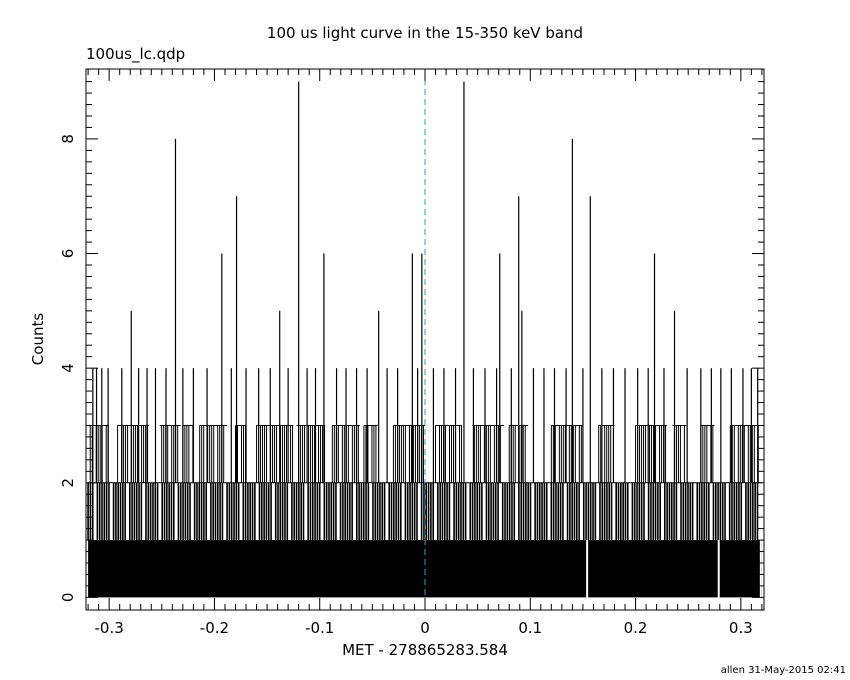  What do you see at coordinates (68, 368) in the screenshot?
I see `y-tick-label: 4` at bounding box center [68, 368].